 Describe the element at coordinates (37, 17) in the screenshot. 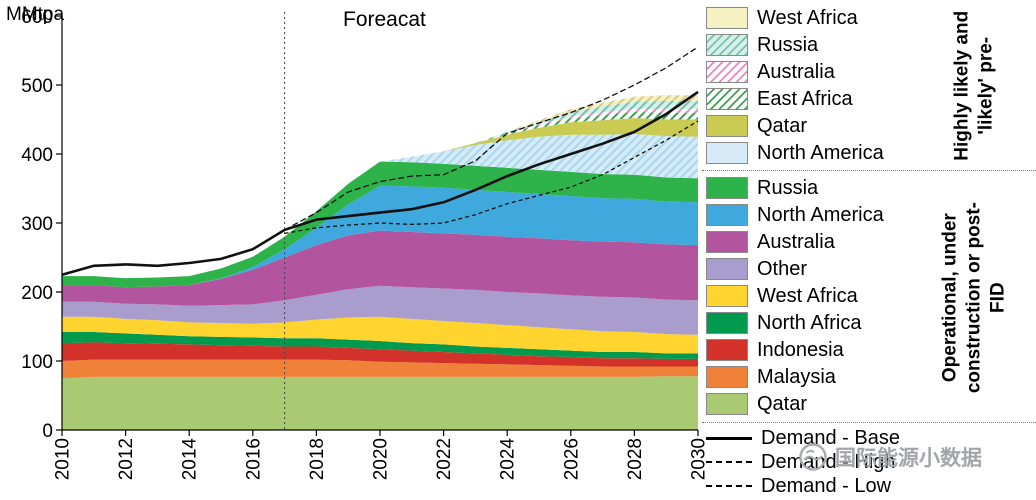

I see `y-tick-label: 600` at that location.